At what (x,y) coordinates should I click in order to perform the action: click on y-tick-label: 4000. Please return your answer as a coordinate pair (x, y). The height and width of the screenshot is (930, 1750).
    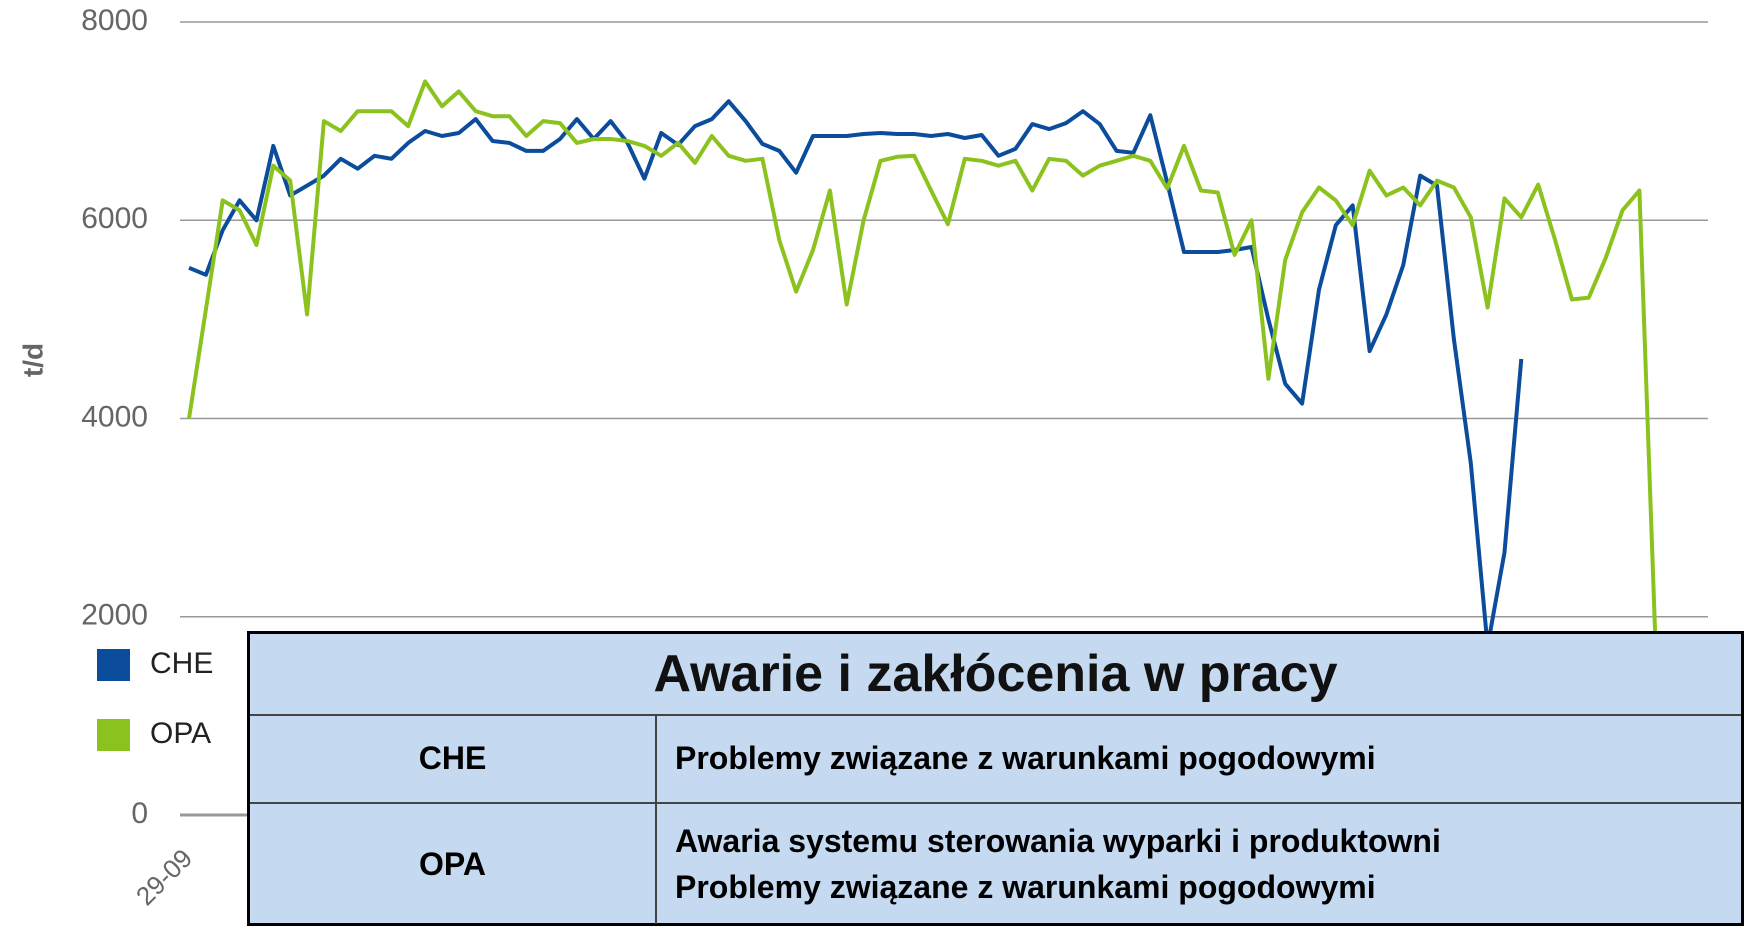
    Looking at the image, I should click on (114, 416).